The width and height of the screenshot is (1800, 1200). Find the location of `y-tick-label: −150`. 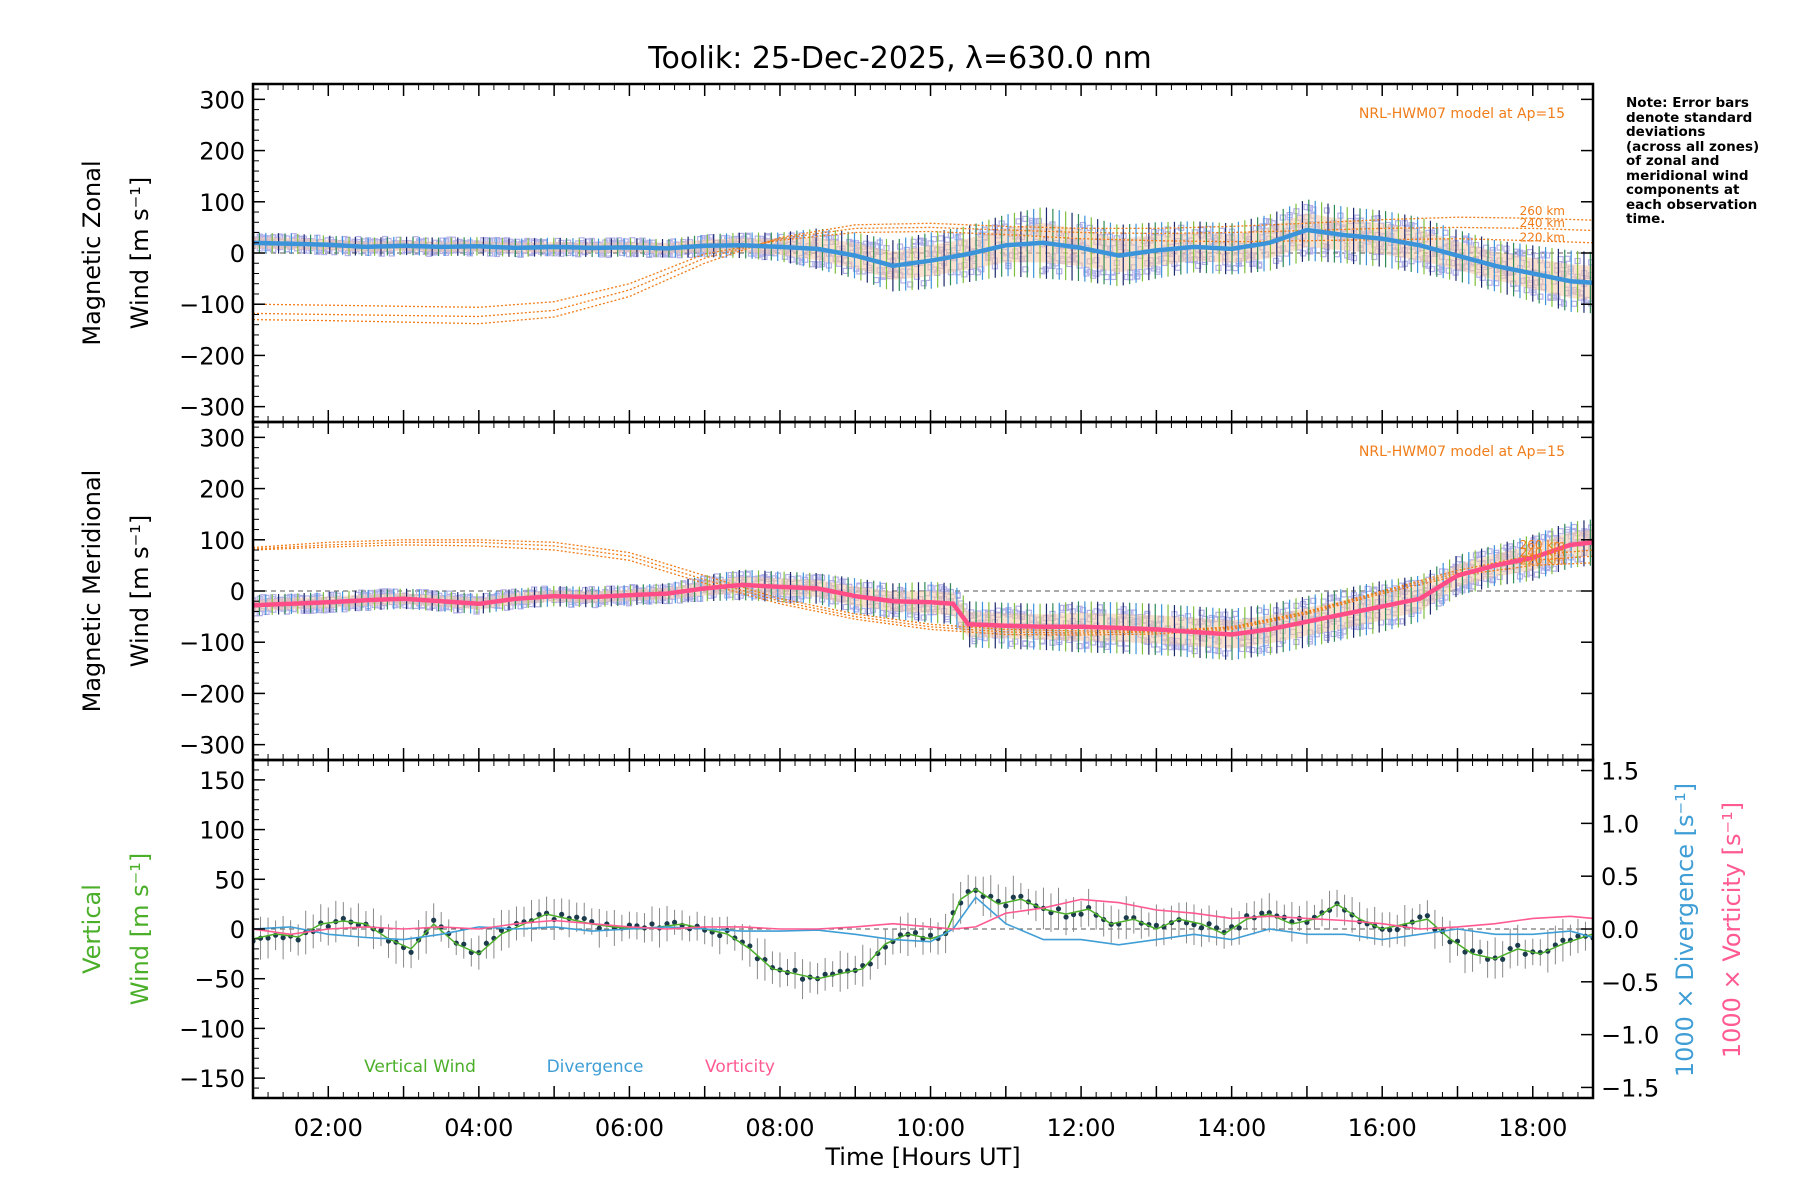

y-tick-label: −150 is located at coordinates (212, 1079).